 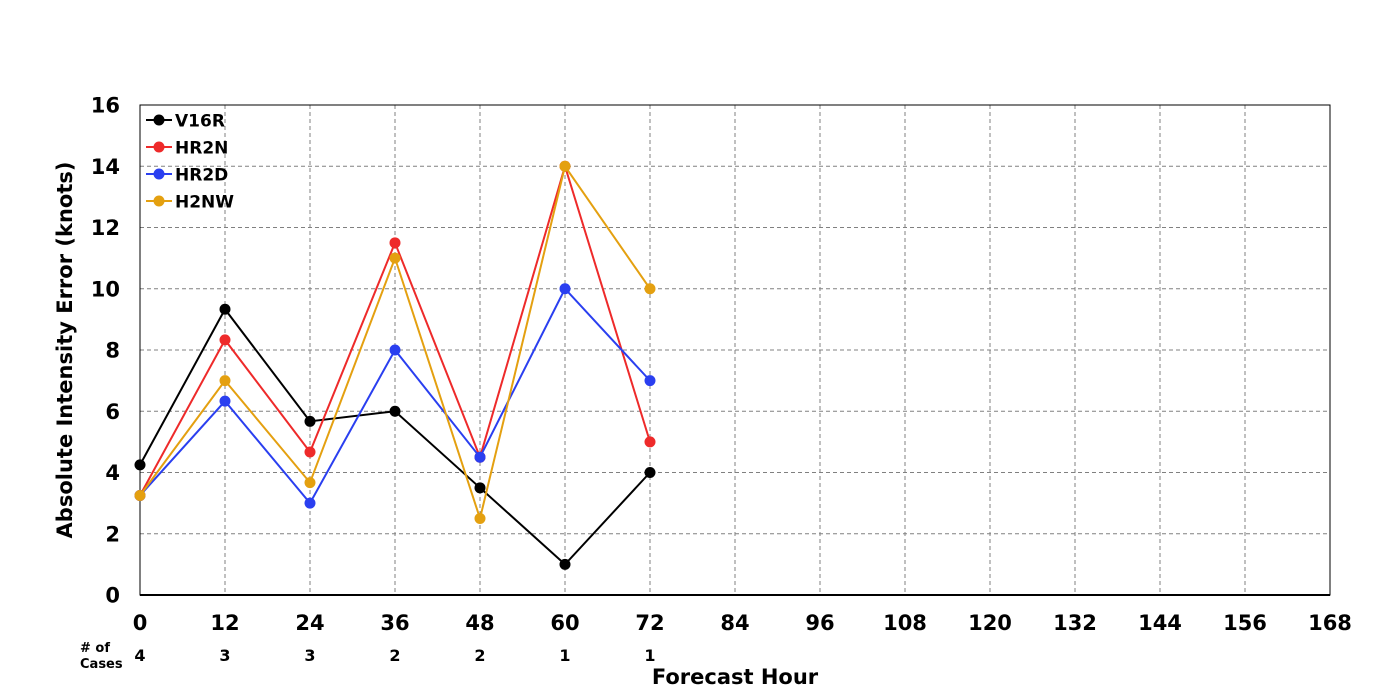 I want to click on legend-item-hr2n: HR2N, so click(x=187, y=149).